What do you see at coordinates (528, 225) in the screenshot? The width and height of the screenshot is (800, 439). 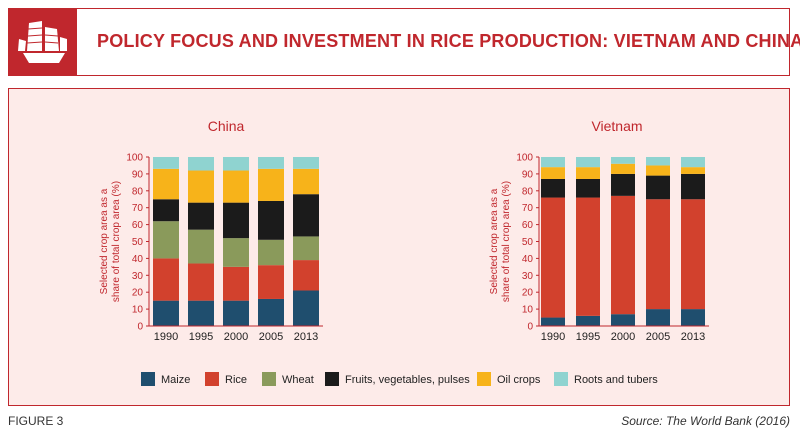 I see `vietnam-ytick-label: 60` at bounding box center [528, 225].